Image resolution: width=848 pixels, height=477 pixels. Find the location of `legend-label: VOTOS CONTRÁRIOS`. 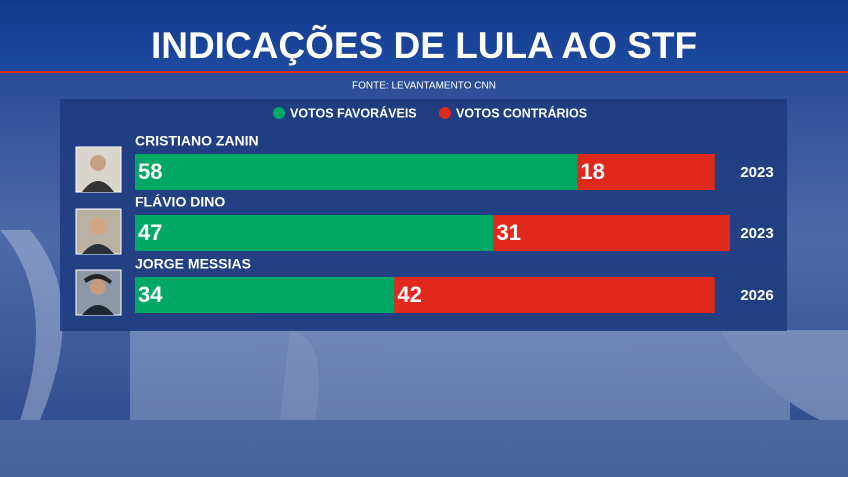

legend-label: VOTOS CONTRÁRIOS is located at coordinates (521, 112).